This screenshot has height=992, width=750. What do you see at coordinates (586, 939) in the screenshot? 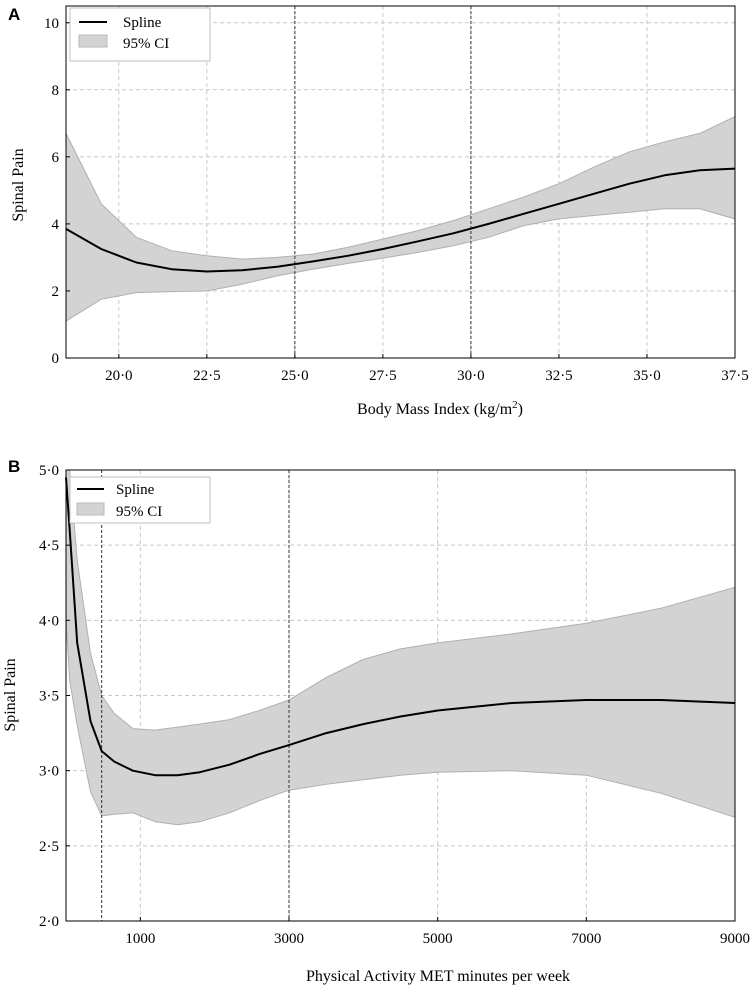
I see `x-tick-label: 7000` at bounding box center [586, 939].